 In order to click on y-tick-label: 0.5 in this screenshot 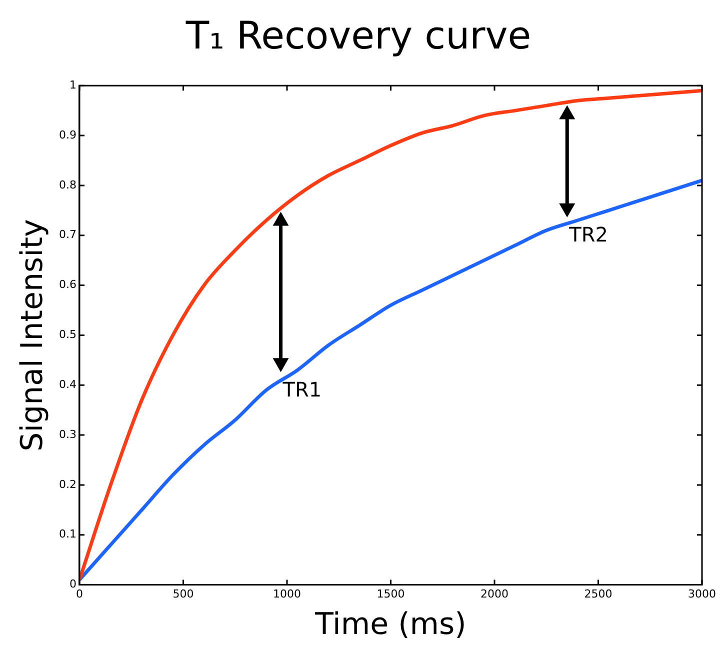, I will do `click(67, 335)`.